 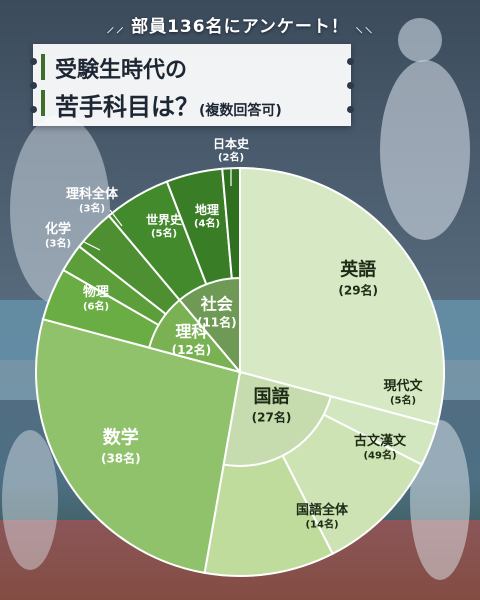 I want to click on title-line-2: 苦手科目は？(複数回答可), so click(x=168, y=104).